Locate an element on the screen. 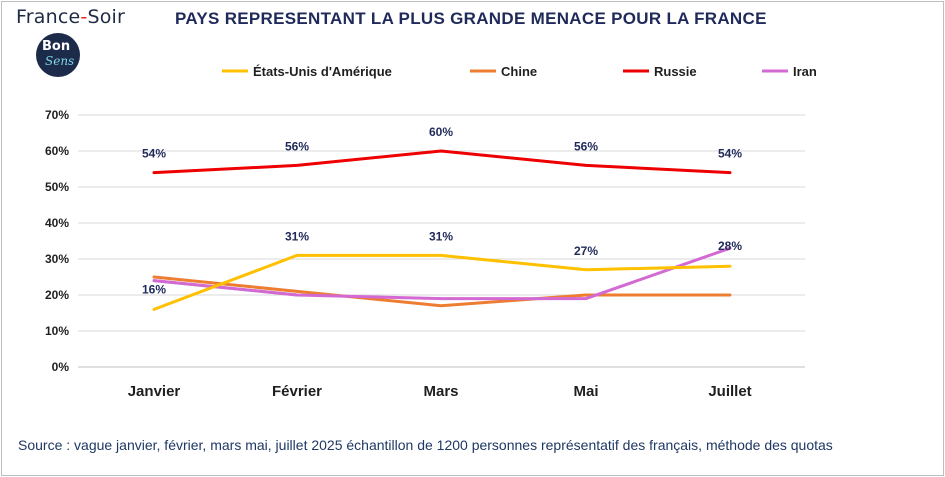  y-tick-label: 60% is located at coordinates (57, 151).